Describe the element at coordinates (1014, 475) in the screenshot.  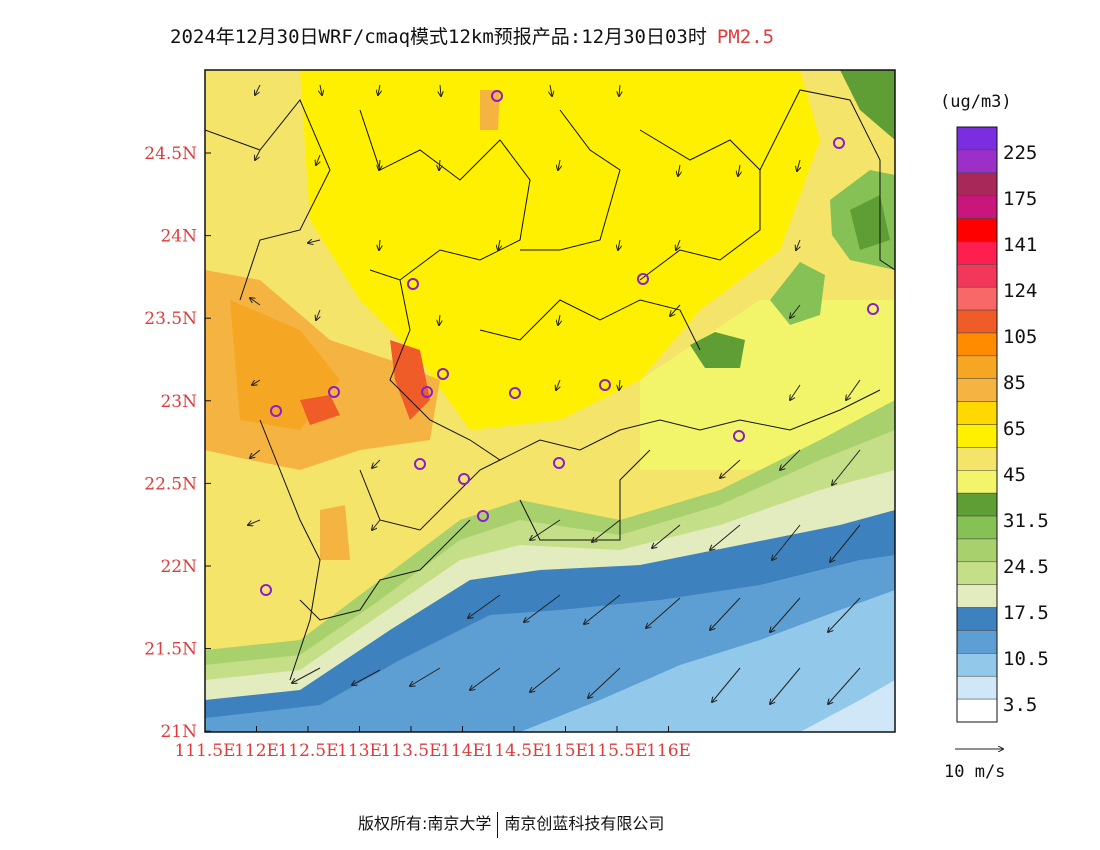
I see `colorbar-label: 45` at that location.